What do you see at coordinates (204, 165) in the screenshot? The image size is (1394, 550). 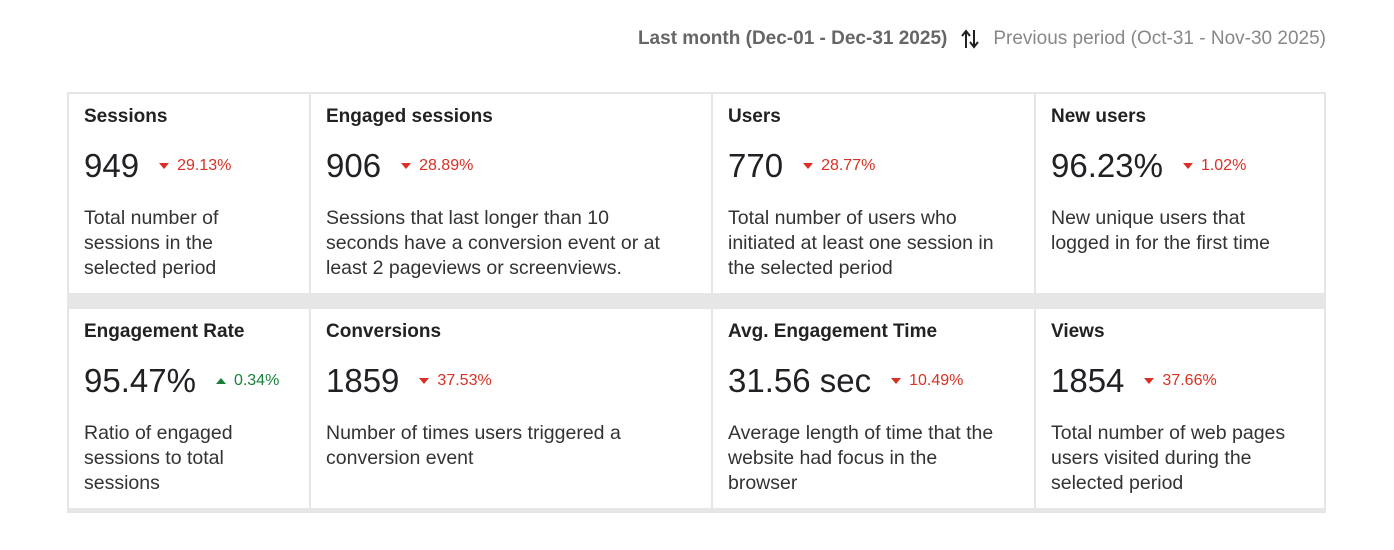 I see `change-value: 29.13%` at bounding box center [204, 165].